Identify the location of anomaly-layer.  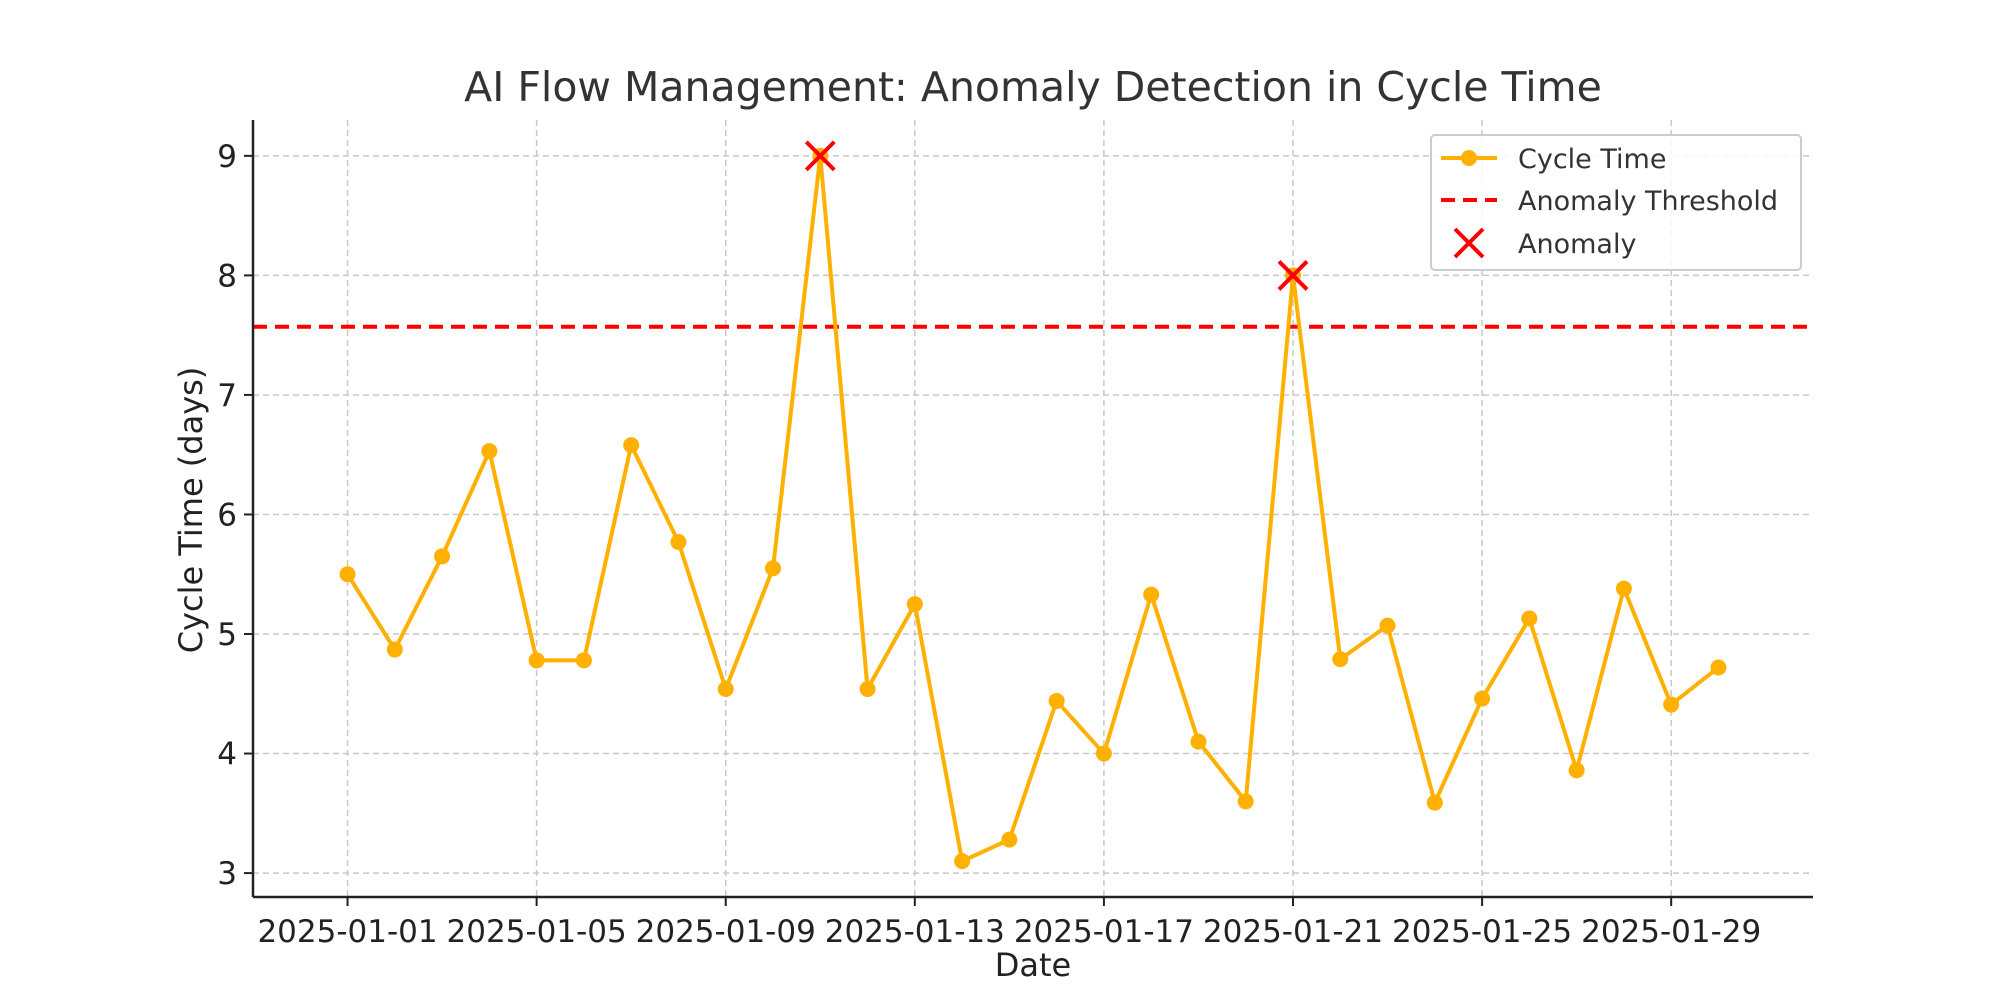
(1056, 215).